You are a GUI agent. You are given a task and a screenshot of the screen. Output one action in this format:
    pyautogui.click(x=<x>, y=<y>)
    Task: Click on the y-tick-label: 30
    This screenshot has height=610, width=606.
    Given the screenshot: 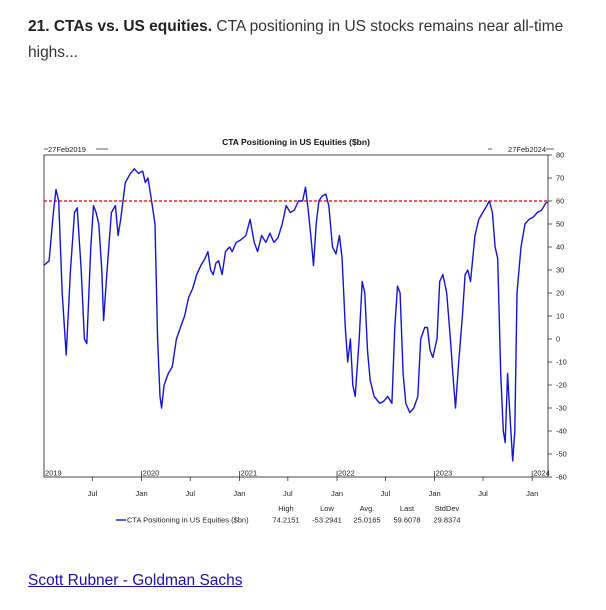 What is the action you would take?
    pyautogui.click(x=560, y=270)
    